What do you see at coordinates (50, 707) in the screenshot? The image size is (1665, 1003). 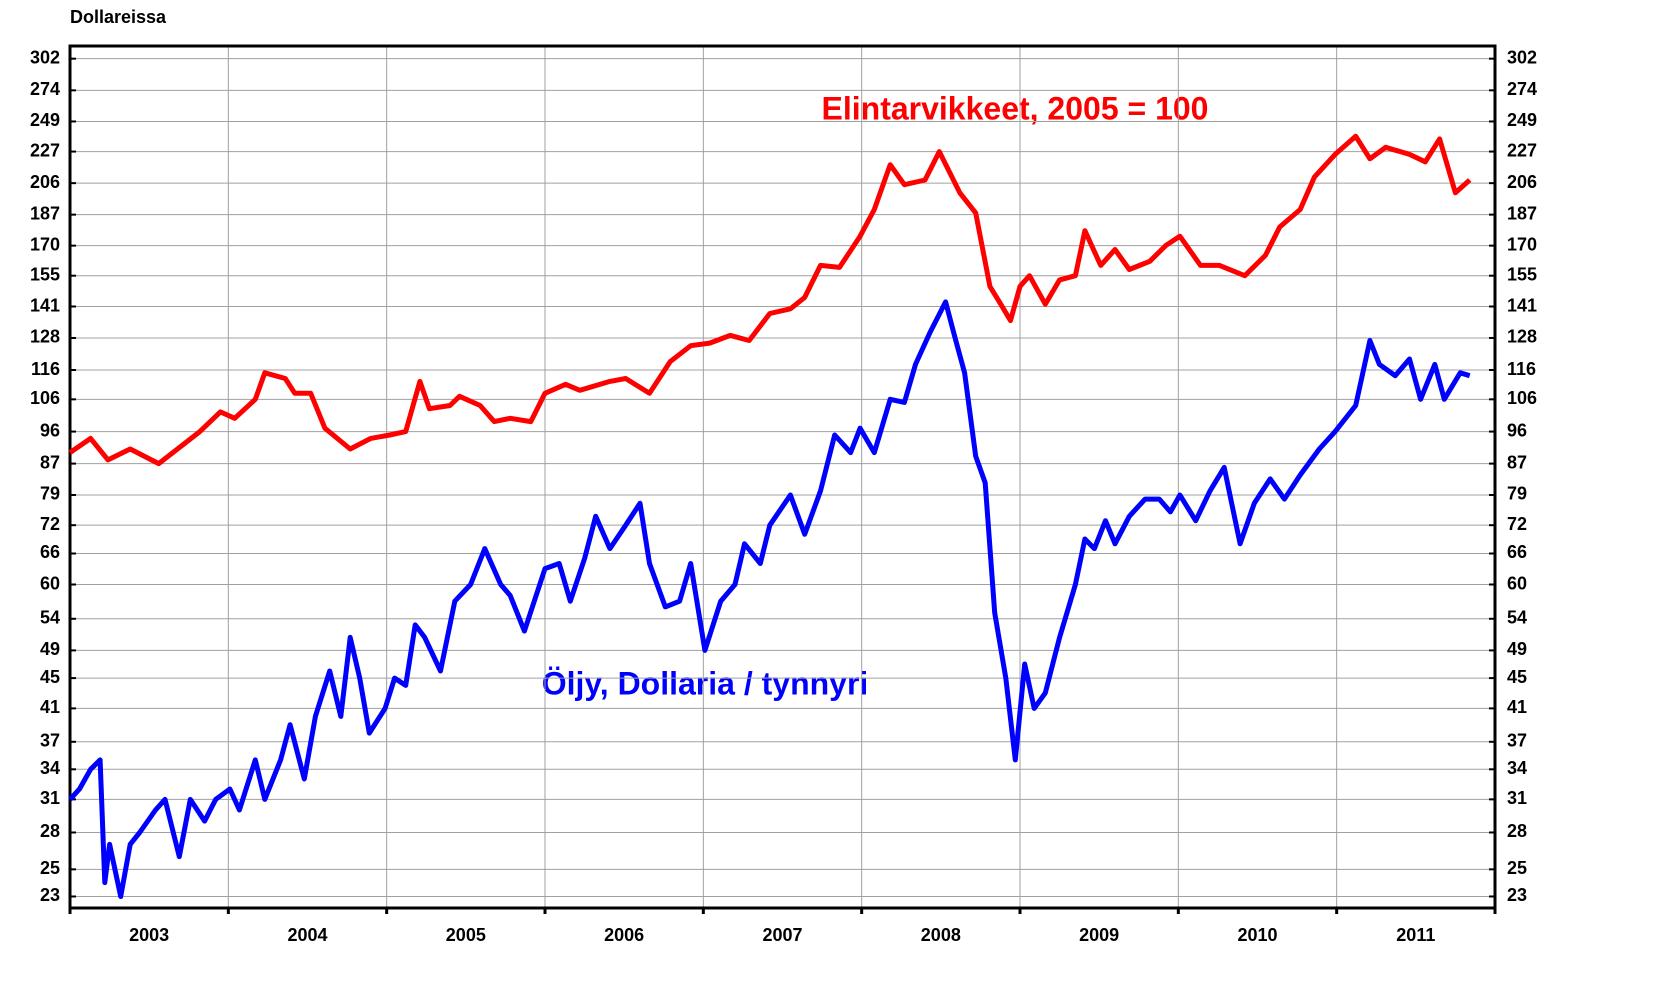 I see `y-tick-label: 41` at bounding box center [50, 707].